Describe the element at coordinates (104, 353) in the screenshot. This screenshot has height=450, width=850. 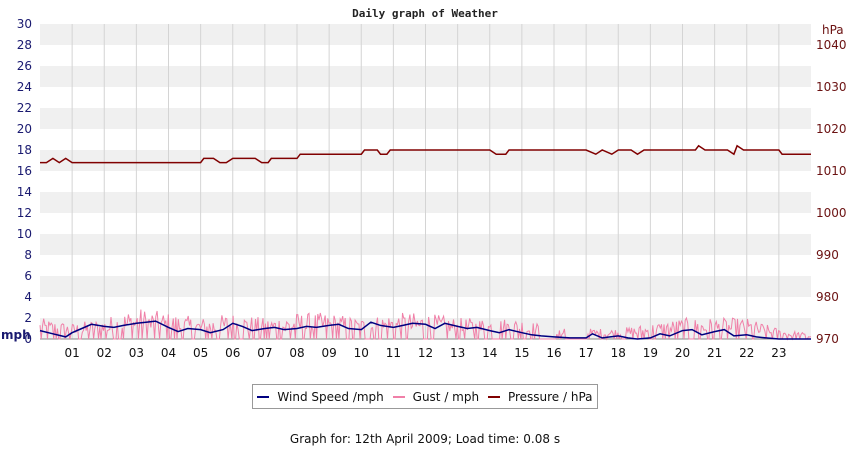
I see `x-tick-label: 02` at that location.